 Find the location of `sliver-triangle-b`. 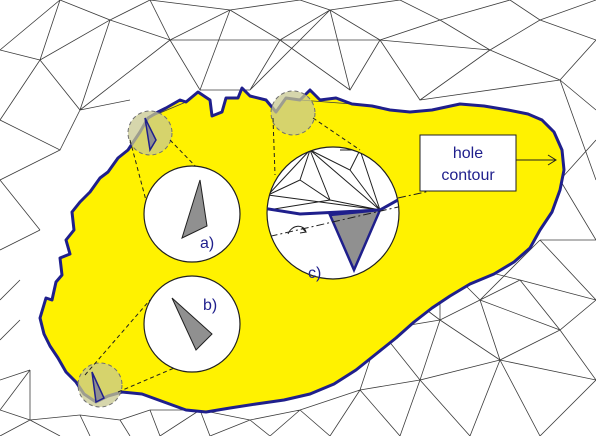

sliver-triangle-b is located at coordinates (192, 324).